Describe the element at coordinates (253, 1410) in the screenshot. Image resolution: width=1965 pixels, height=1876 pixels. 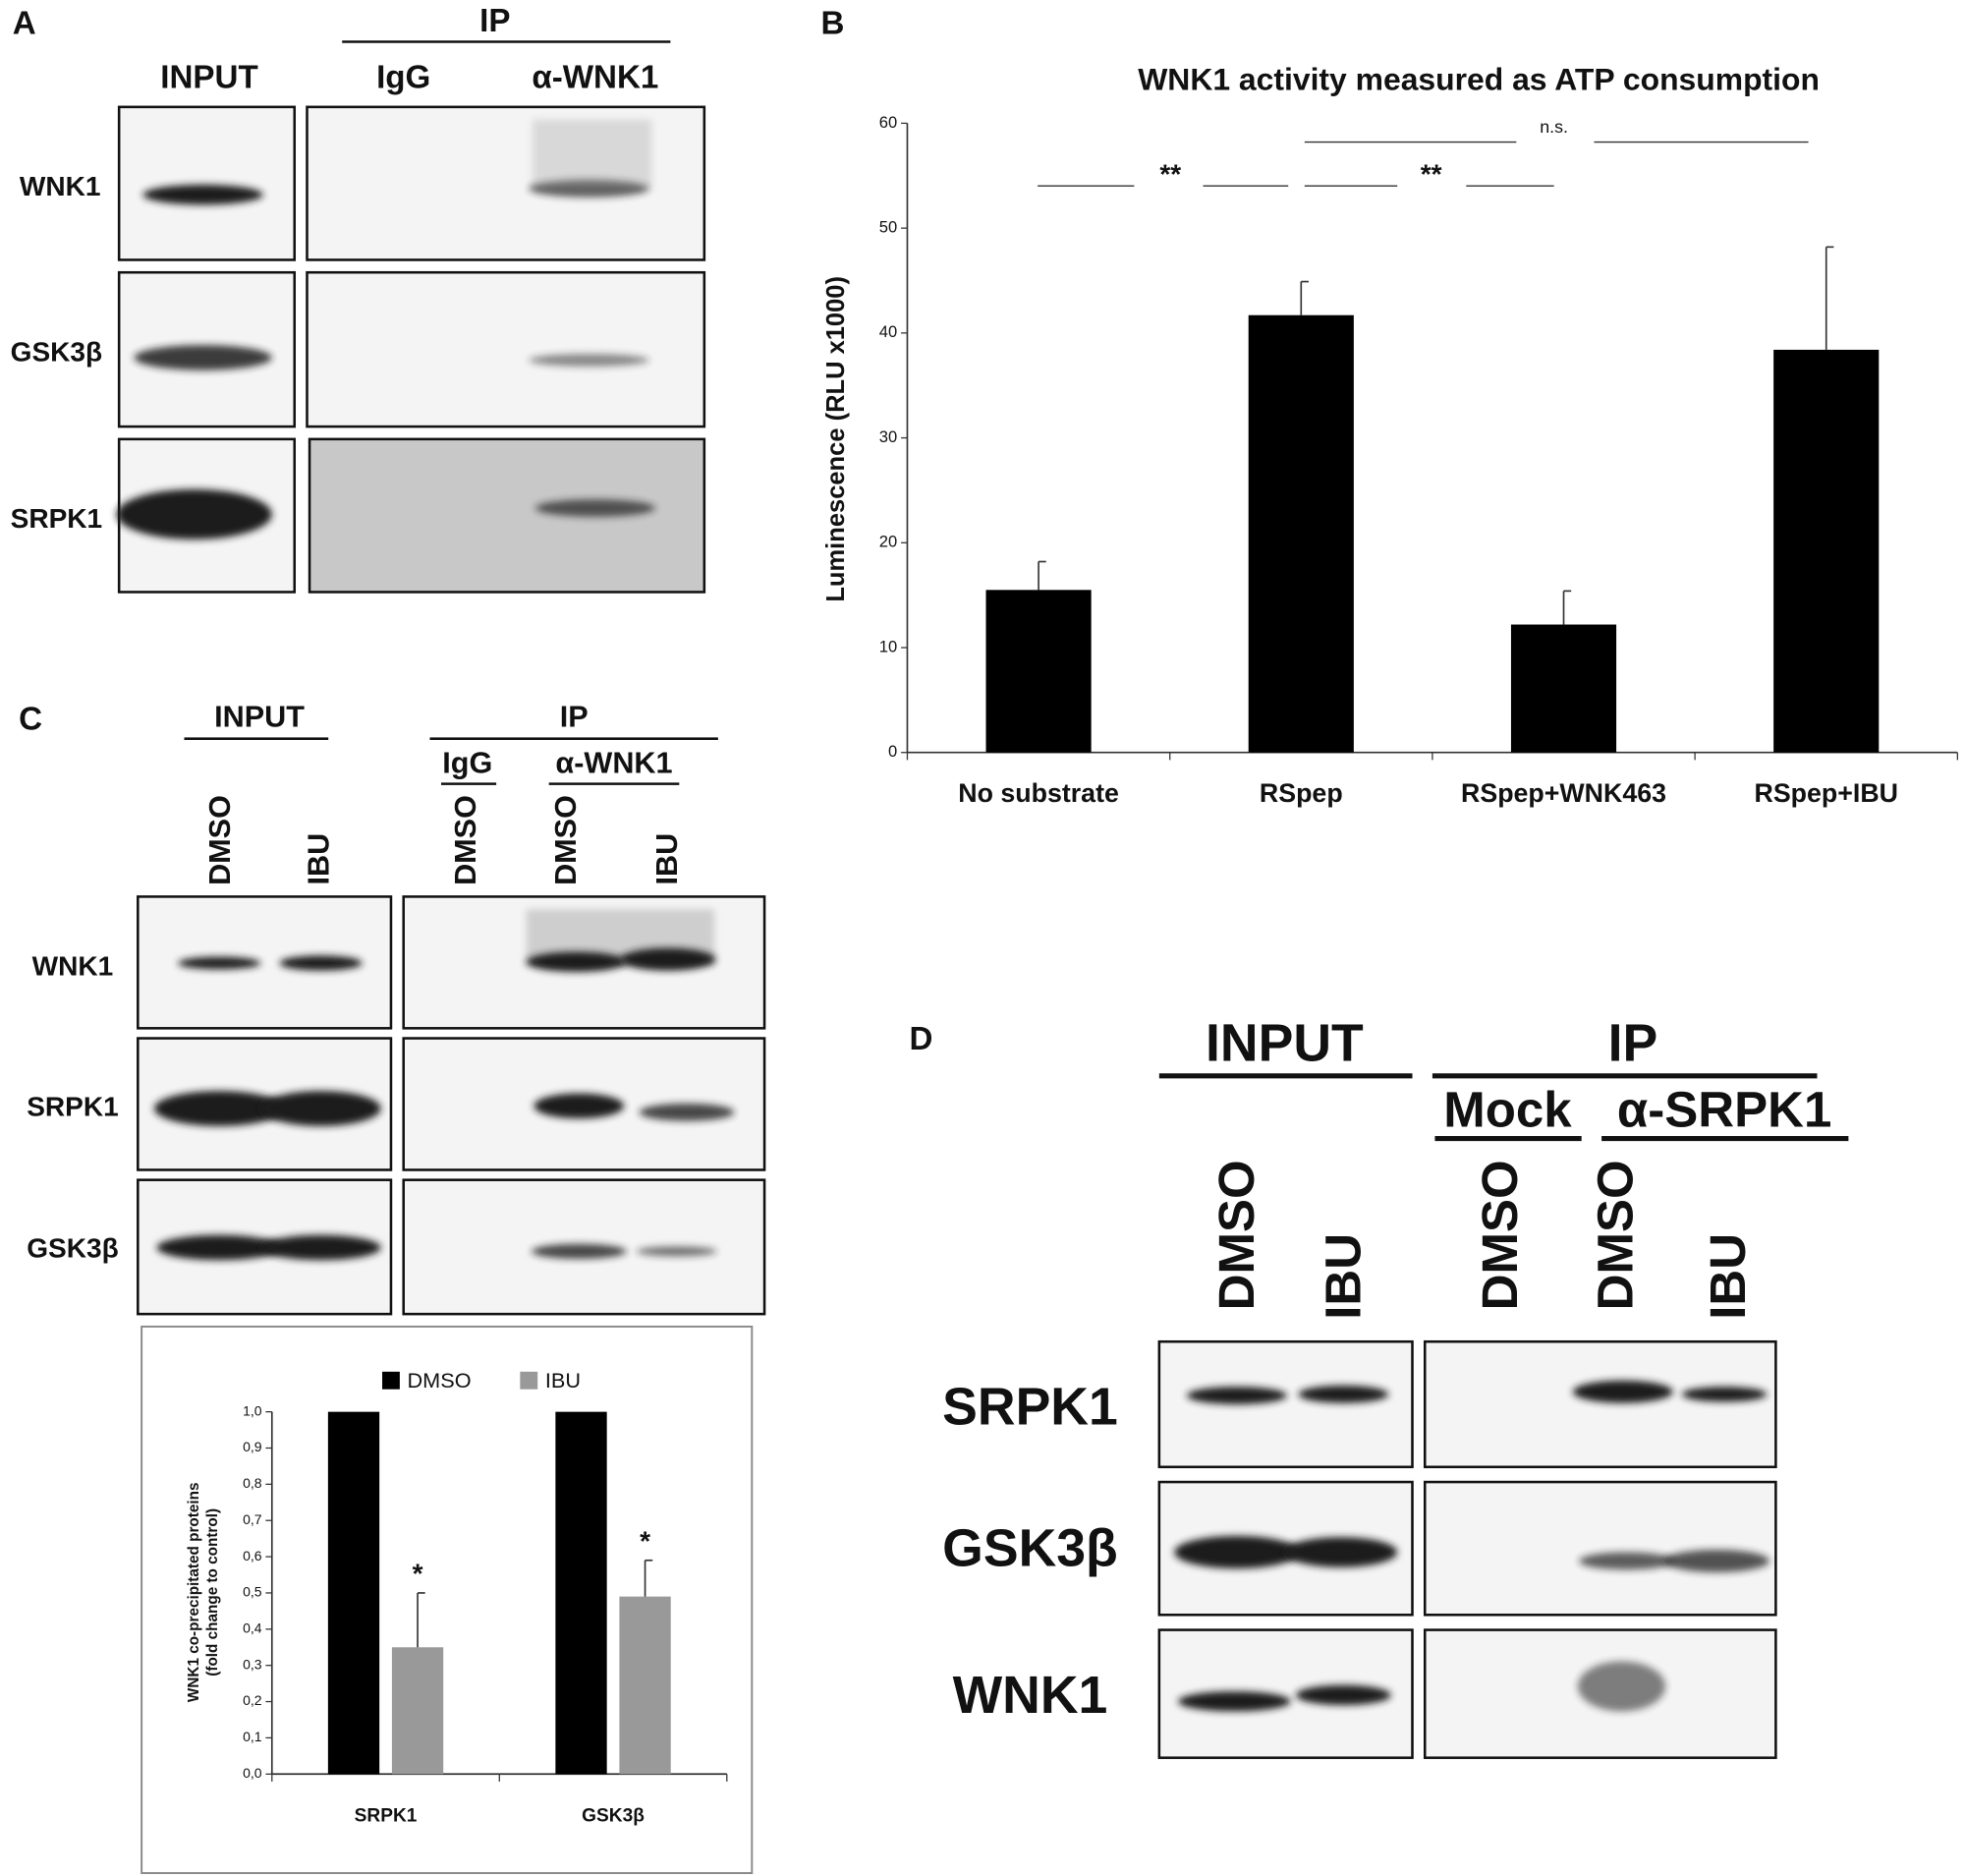
I see `y-tick-label: 1,0` at that location.